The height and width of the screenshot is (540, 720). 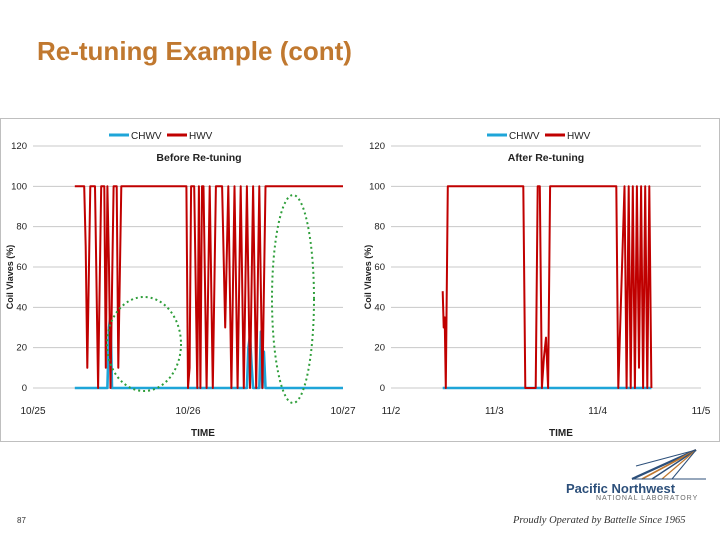 What do you see at coordinates (342, 411) in the screenshot?
I see `x-tick-label: 10/27` at bounding box center [342, 411].